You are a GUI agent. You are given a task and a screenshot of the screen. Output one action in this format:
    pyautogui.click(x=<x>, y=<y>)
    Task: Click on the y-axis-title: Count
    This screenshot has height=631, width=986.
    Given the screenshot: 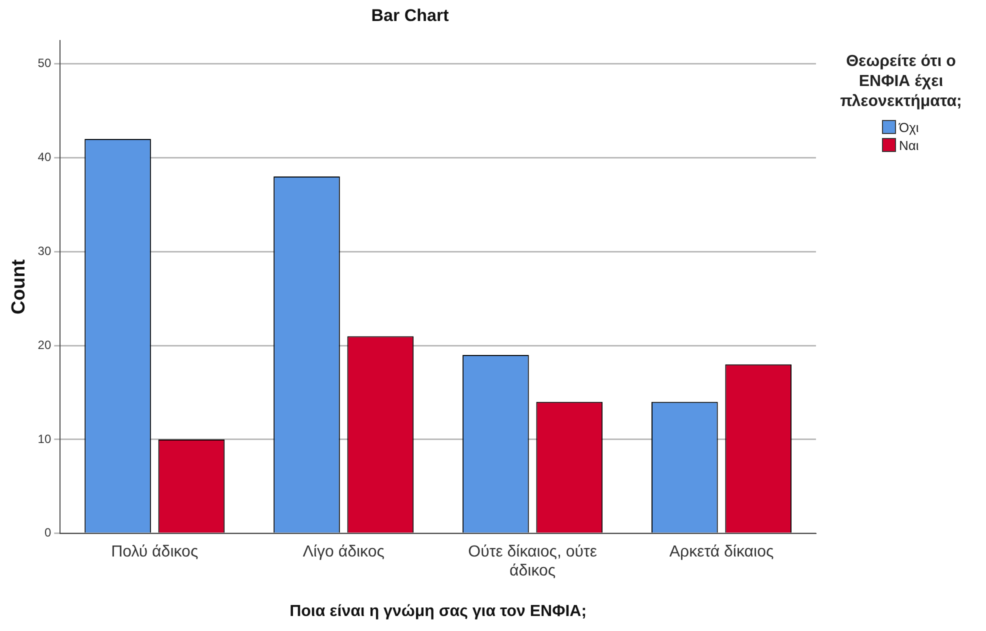 What is the action you would take?
    pyautogui.click(x=19, y=286)
    